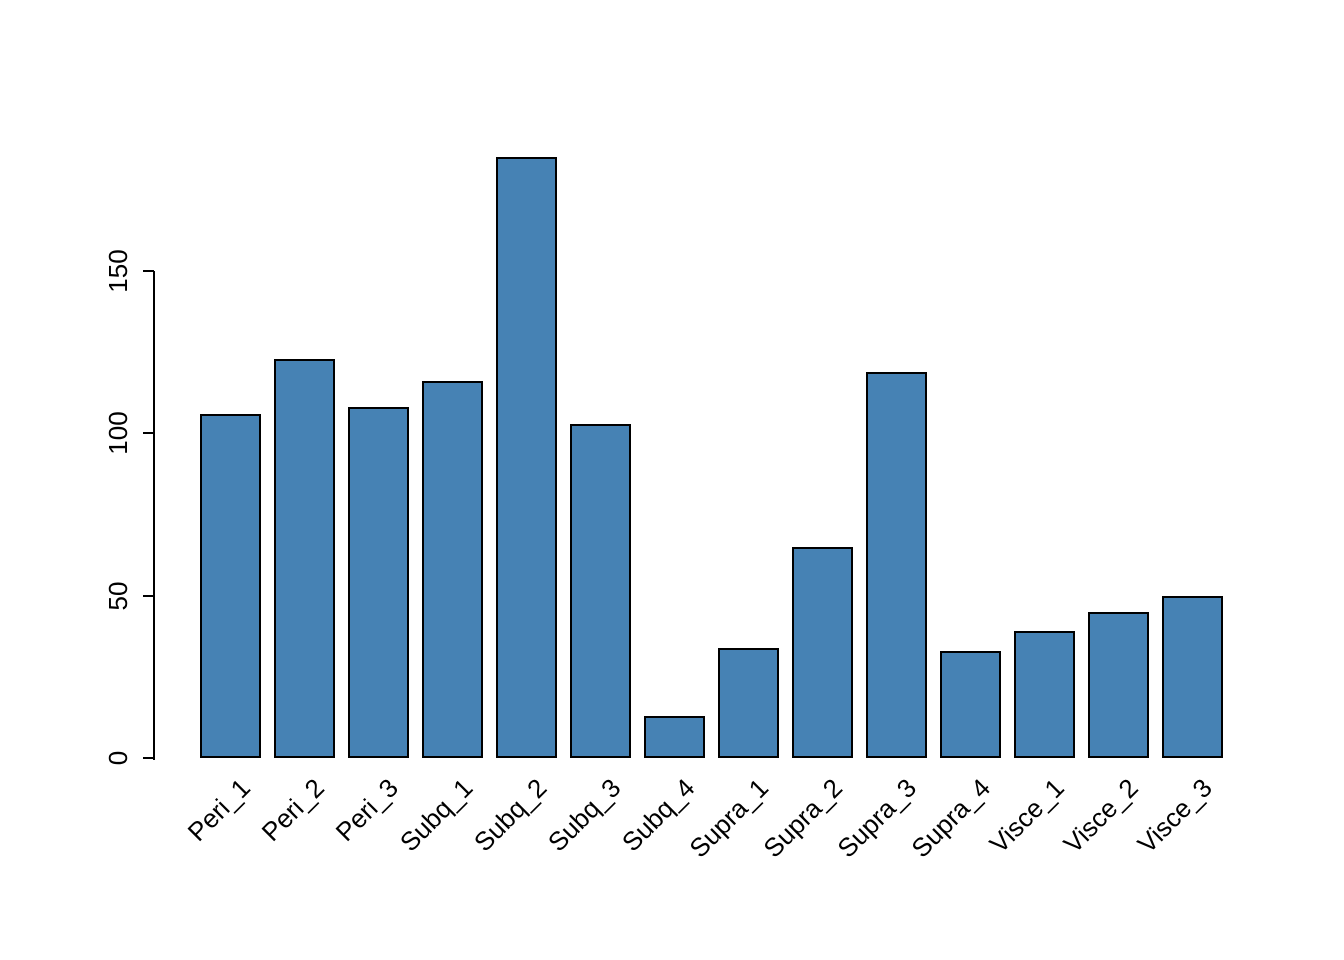 The width and height of the screenshot is (1344, 960). What do you see at coordinates (1101, 815) in the screenshot?
I see `x-category-label: Visce_2` at bounding box center [1101, 815].